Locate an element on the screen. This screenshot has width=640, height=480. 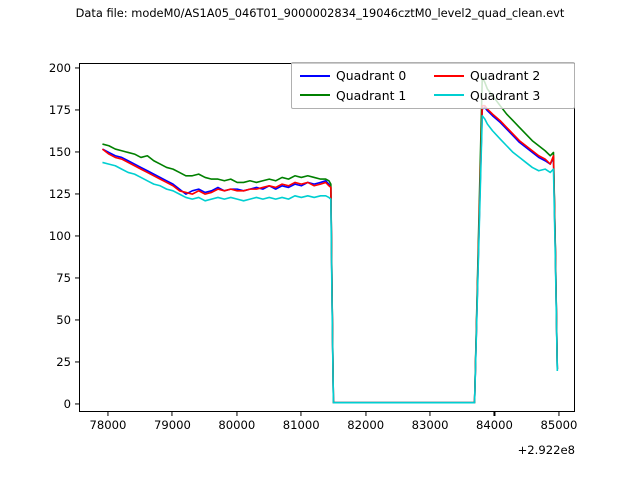
x-tick-label: 84000 is located at coordinates (494, 425).